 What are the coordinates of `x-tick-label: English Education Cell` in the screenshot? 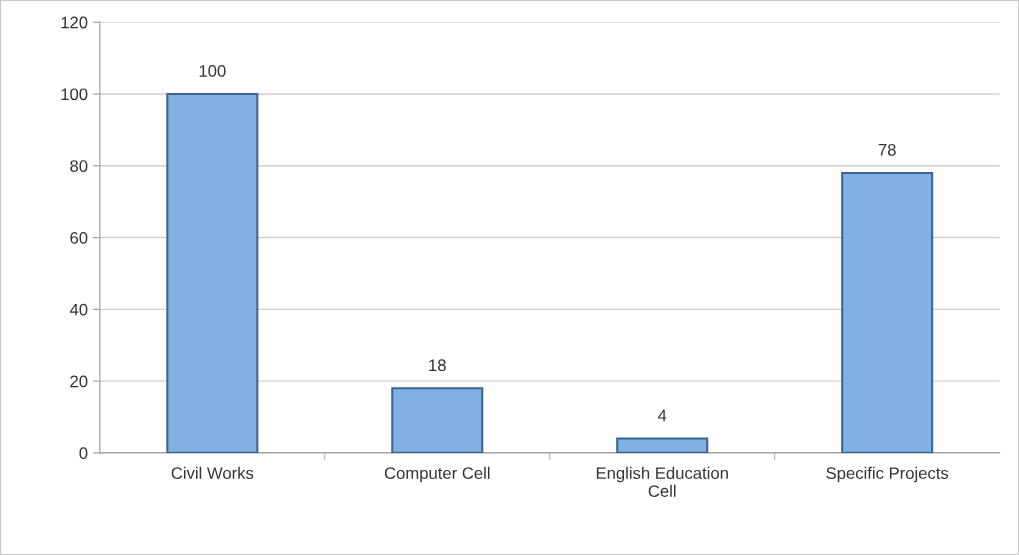 It's located at (662, 481).